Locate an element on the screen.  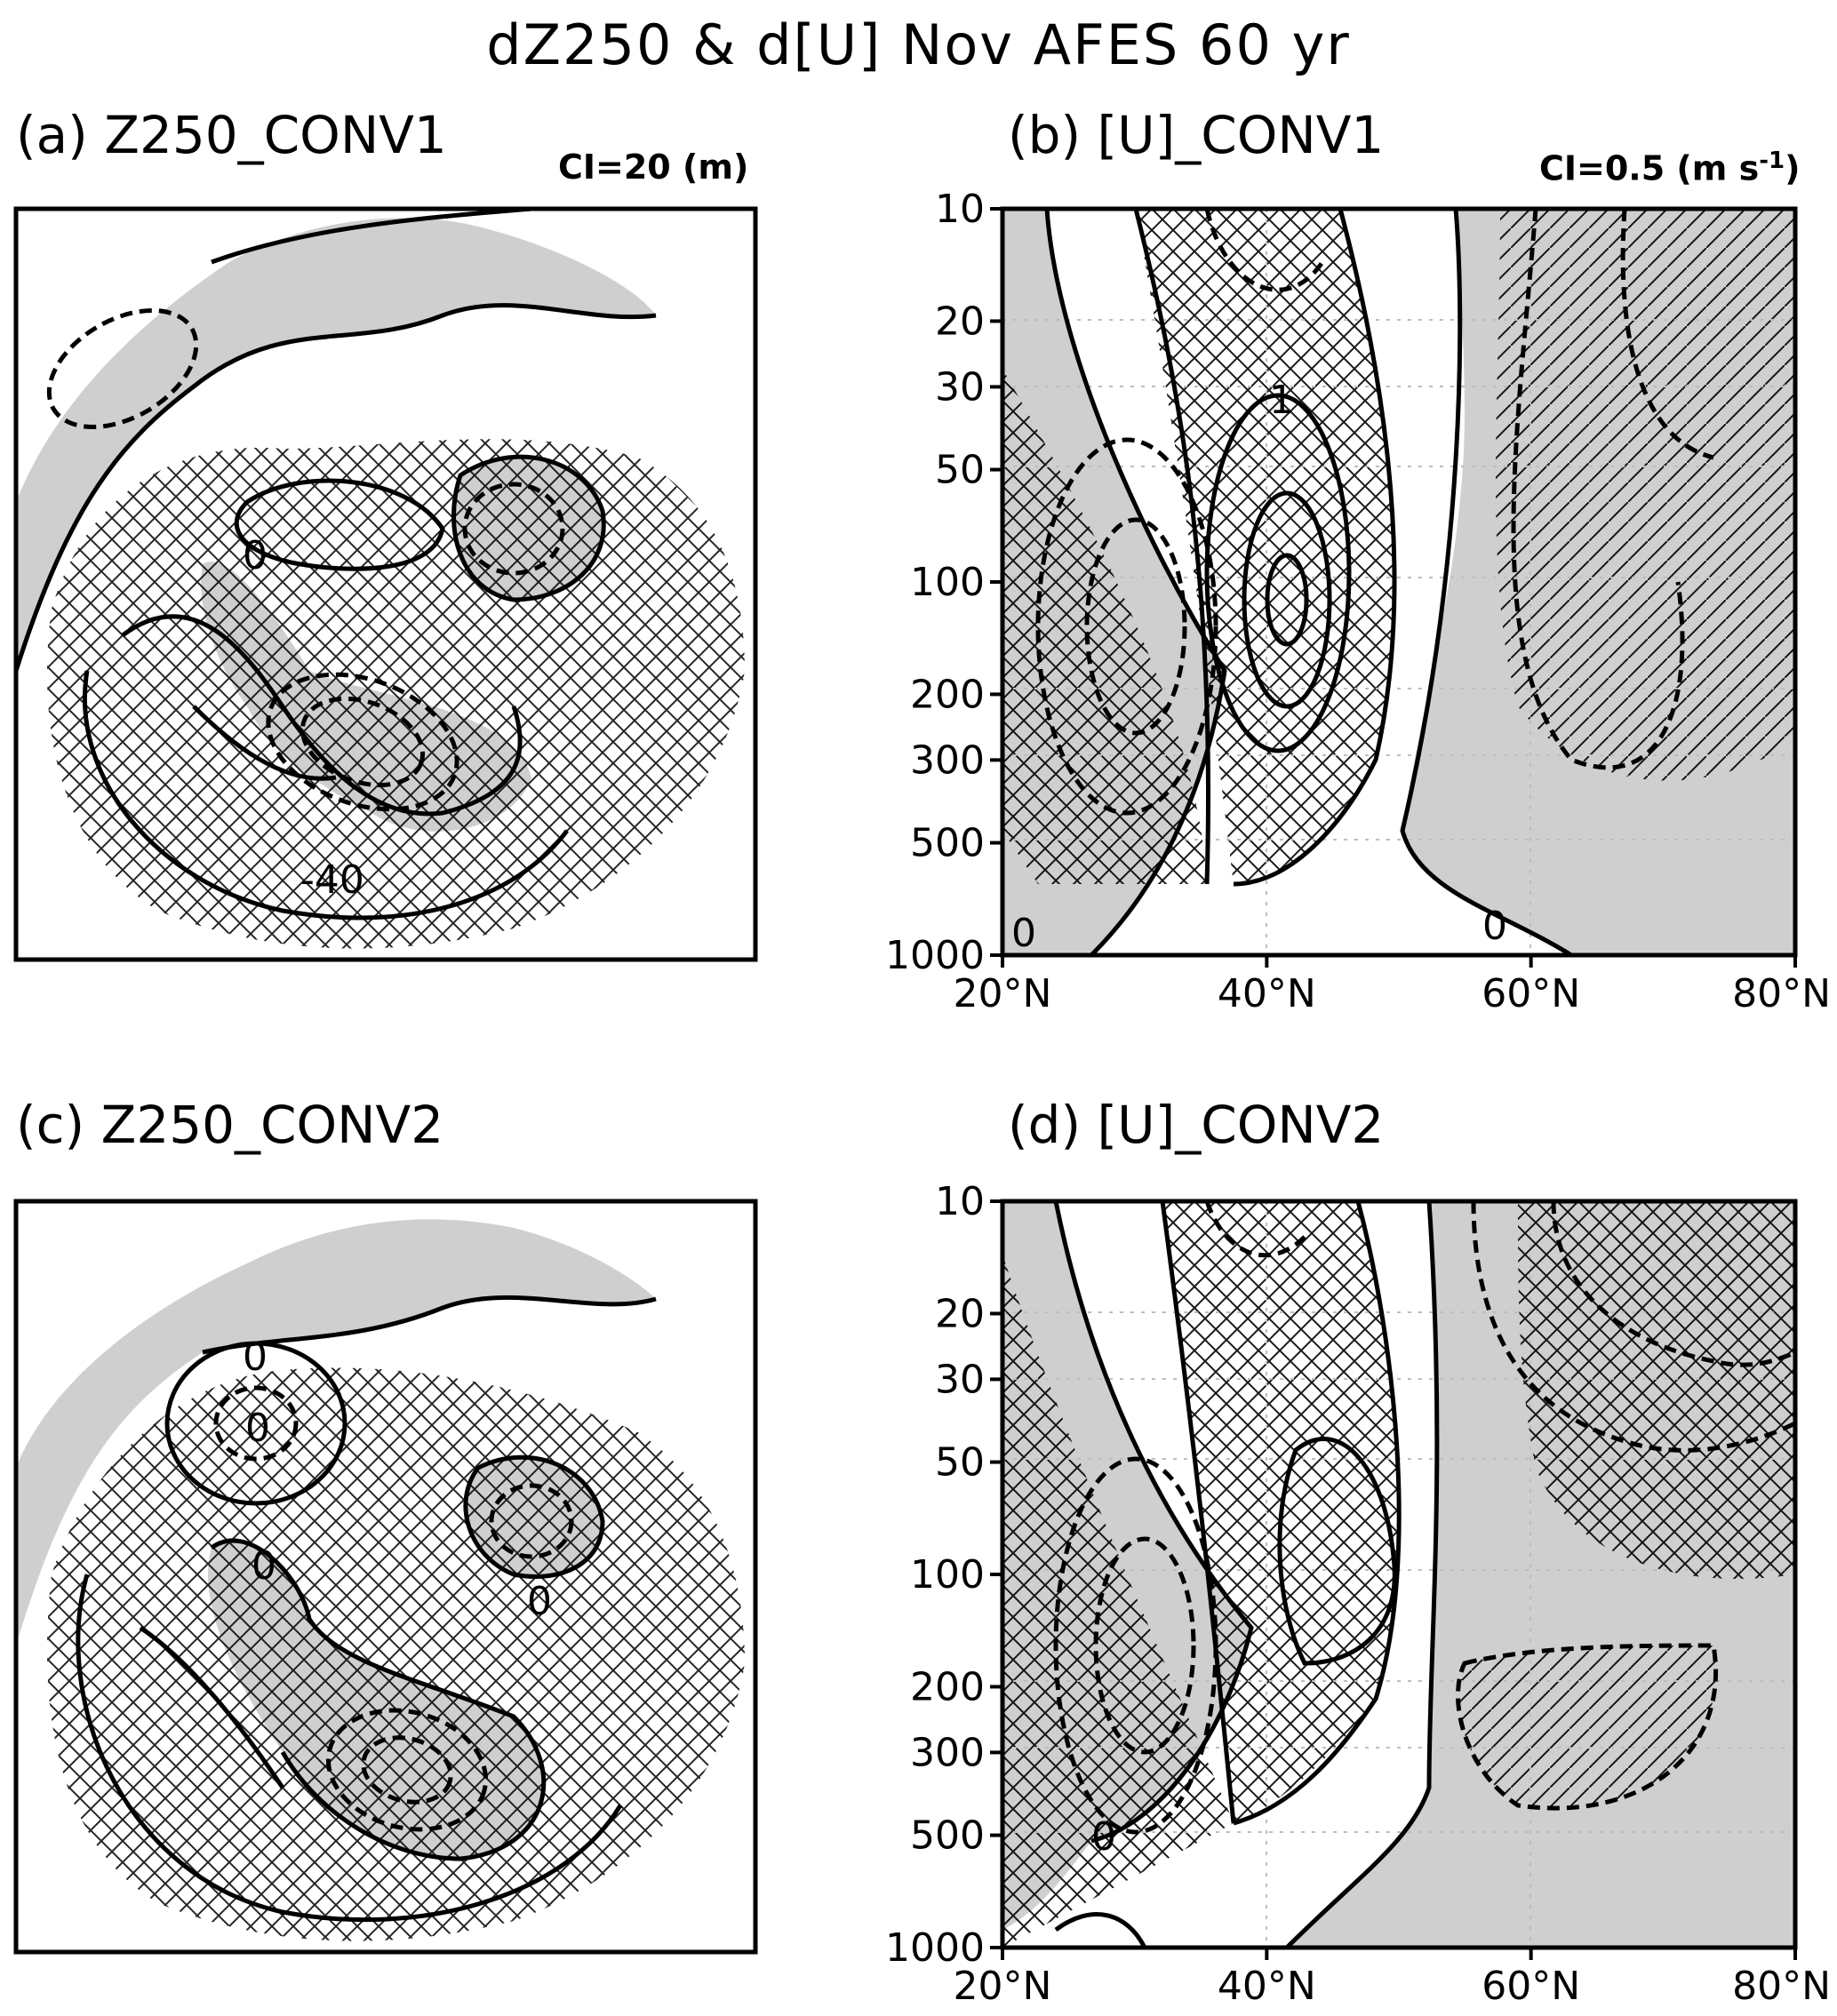
panel-b-ytick-label-50: 50 is located at coordinates (960, 470).